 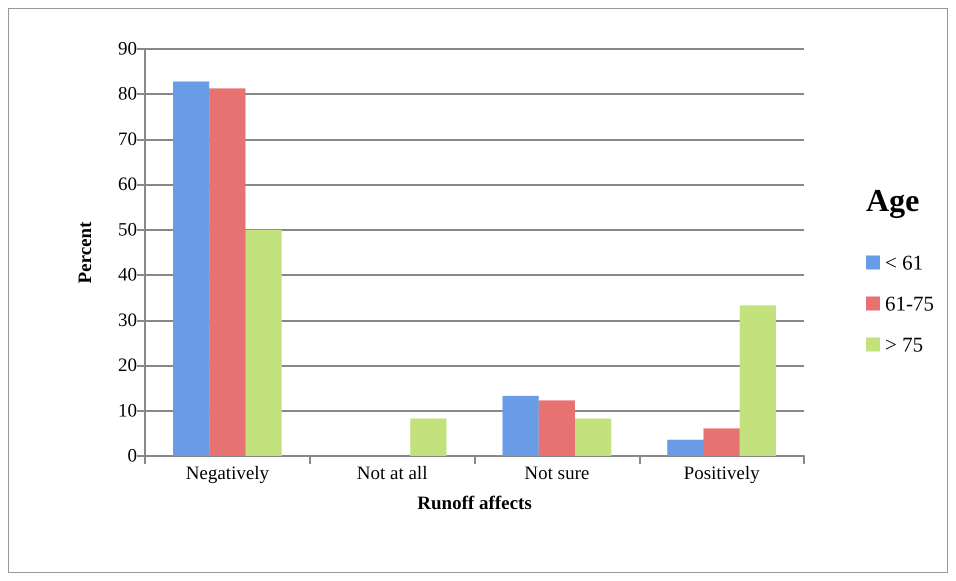 What do you see at coordinates (228, 473) in the screenshot?
I see `x-tick-label: Negatively` at bounding box center [228, 473].